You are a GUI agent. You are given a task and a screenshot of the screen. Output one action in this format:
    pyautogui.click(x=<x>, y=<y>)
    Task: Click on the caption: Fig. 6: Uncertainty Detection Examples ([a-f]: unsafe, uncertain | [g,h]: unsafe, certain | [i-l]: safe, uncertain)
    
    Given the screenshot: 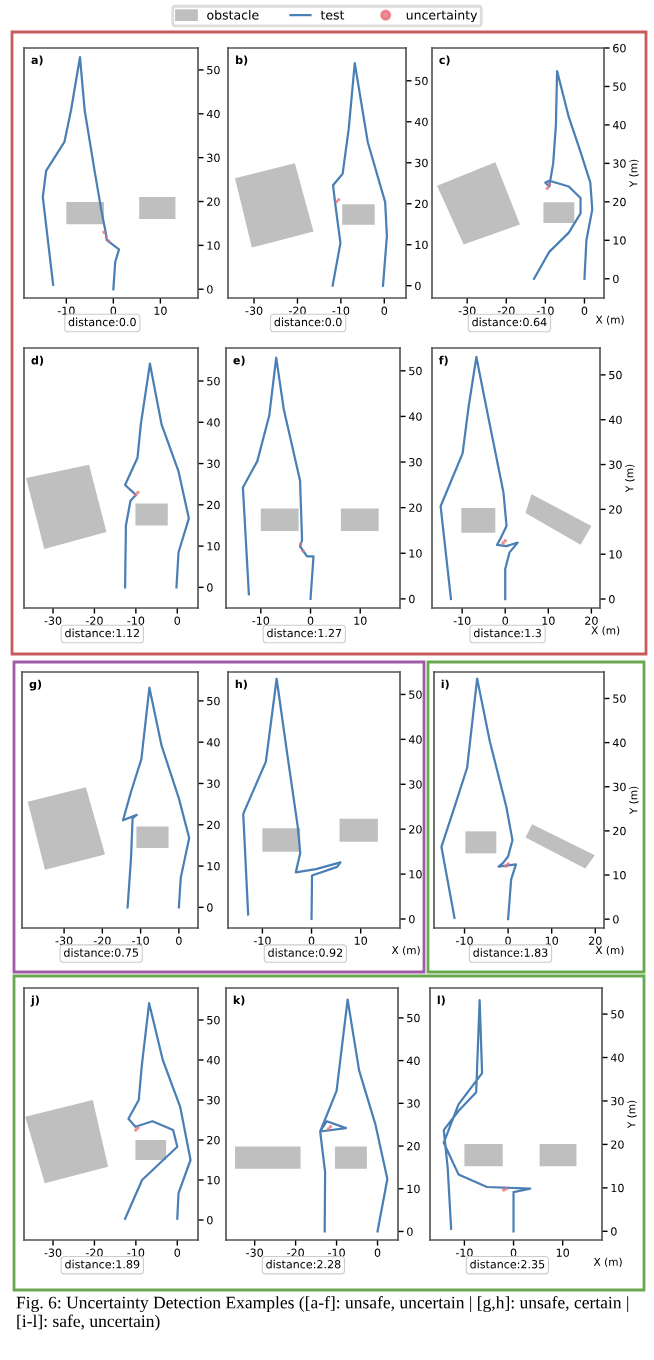 What is the action you would take?
    pyautogui.click(x=322, y=1313)
    